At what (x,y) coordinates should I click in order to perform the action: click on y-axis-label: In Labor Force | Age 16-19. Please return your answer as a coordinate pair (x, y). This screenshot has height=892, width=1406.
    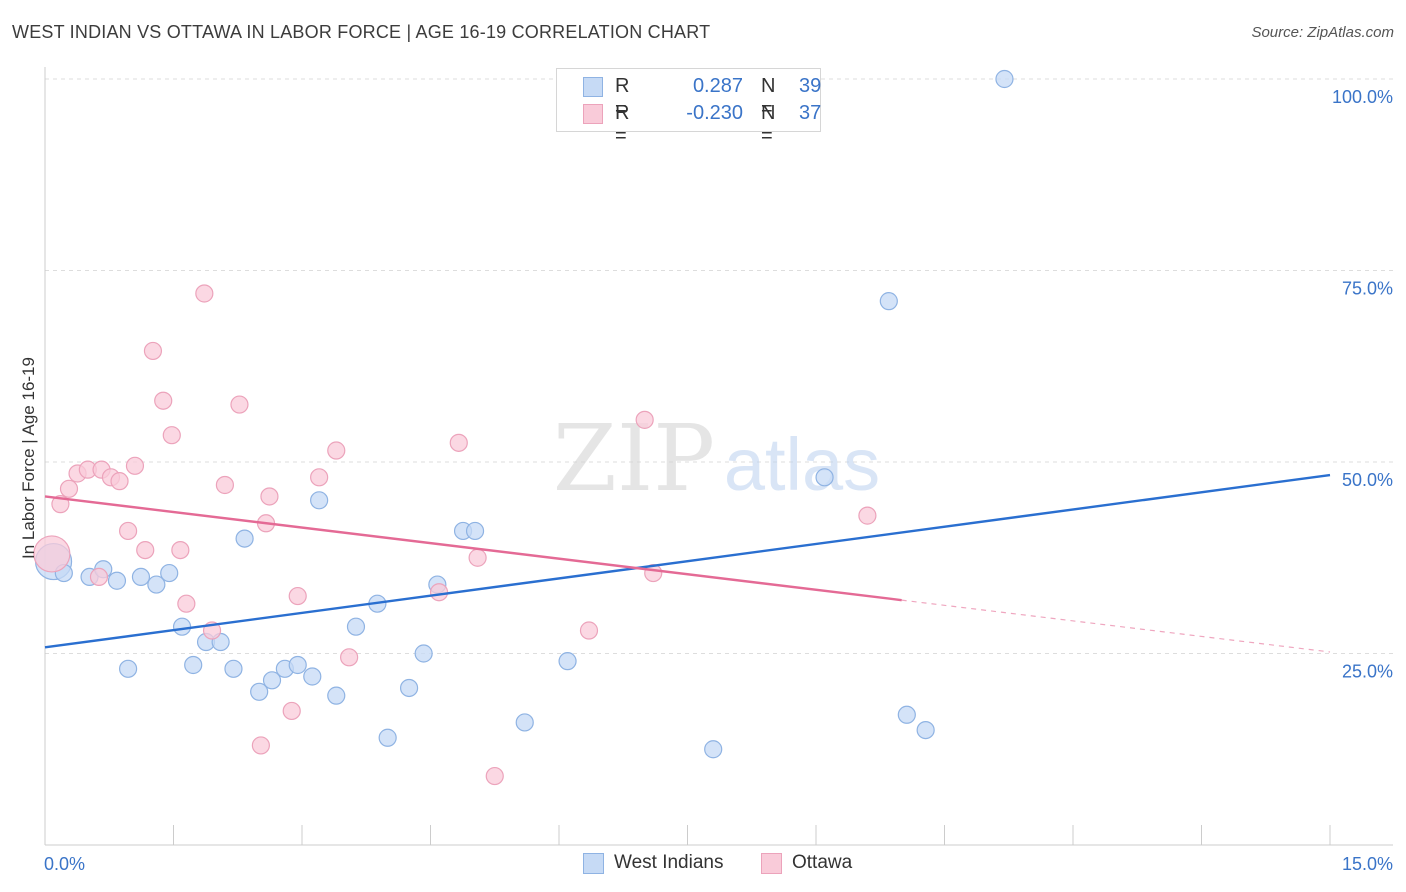
    Looking at the image, I should click on (28, 458).